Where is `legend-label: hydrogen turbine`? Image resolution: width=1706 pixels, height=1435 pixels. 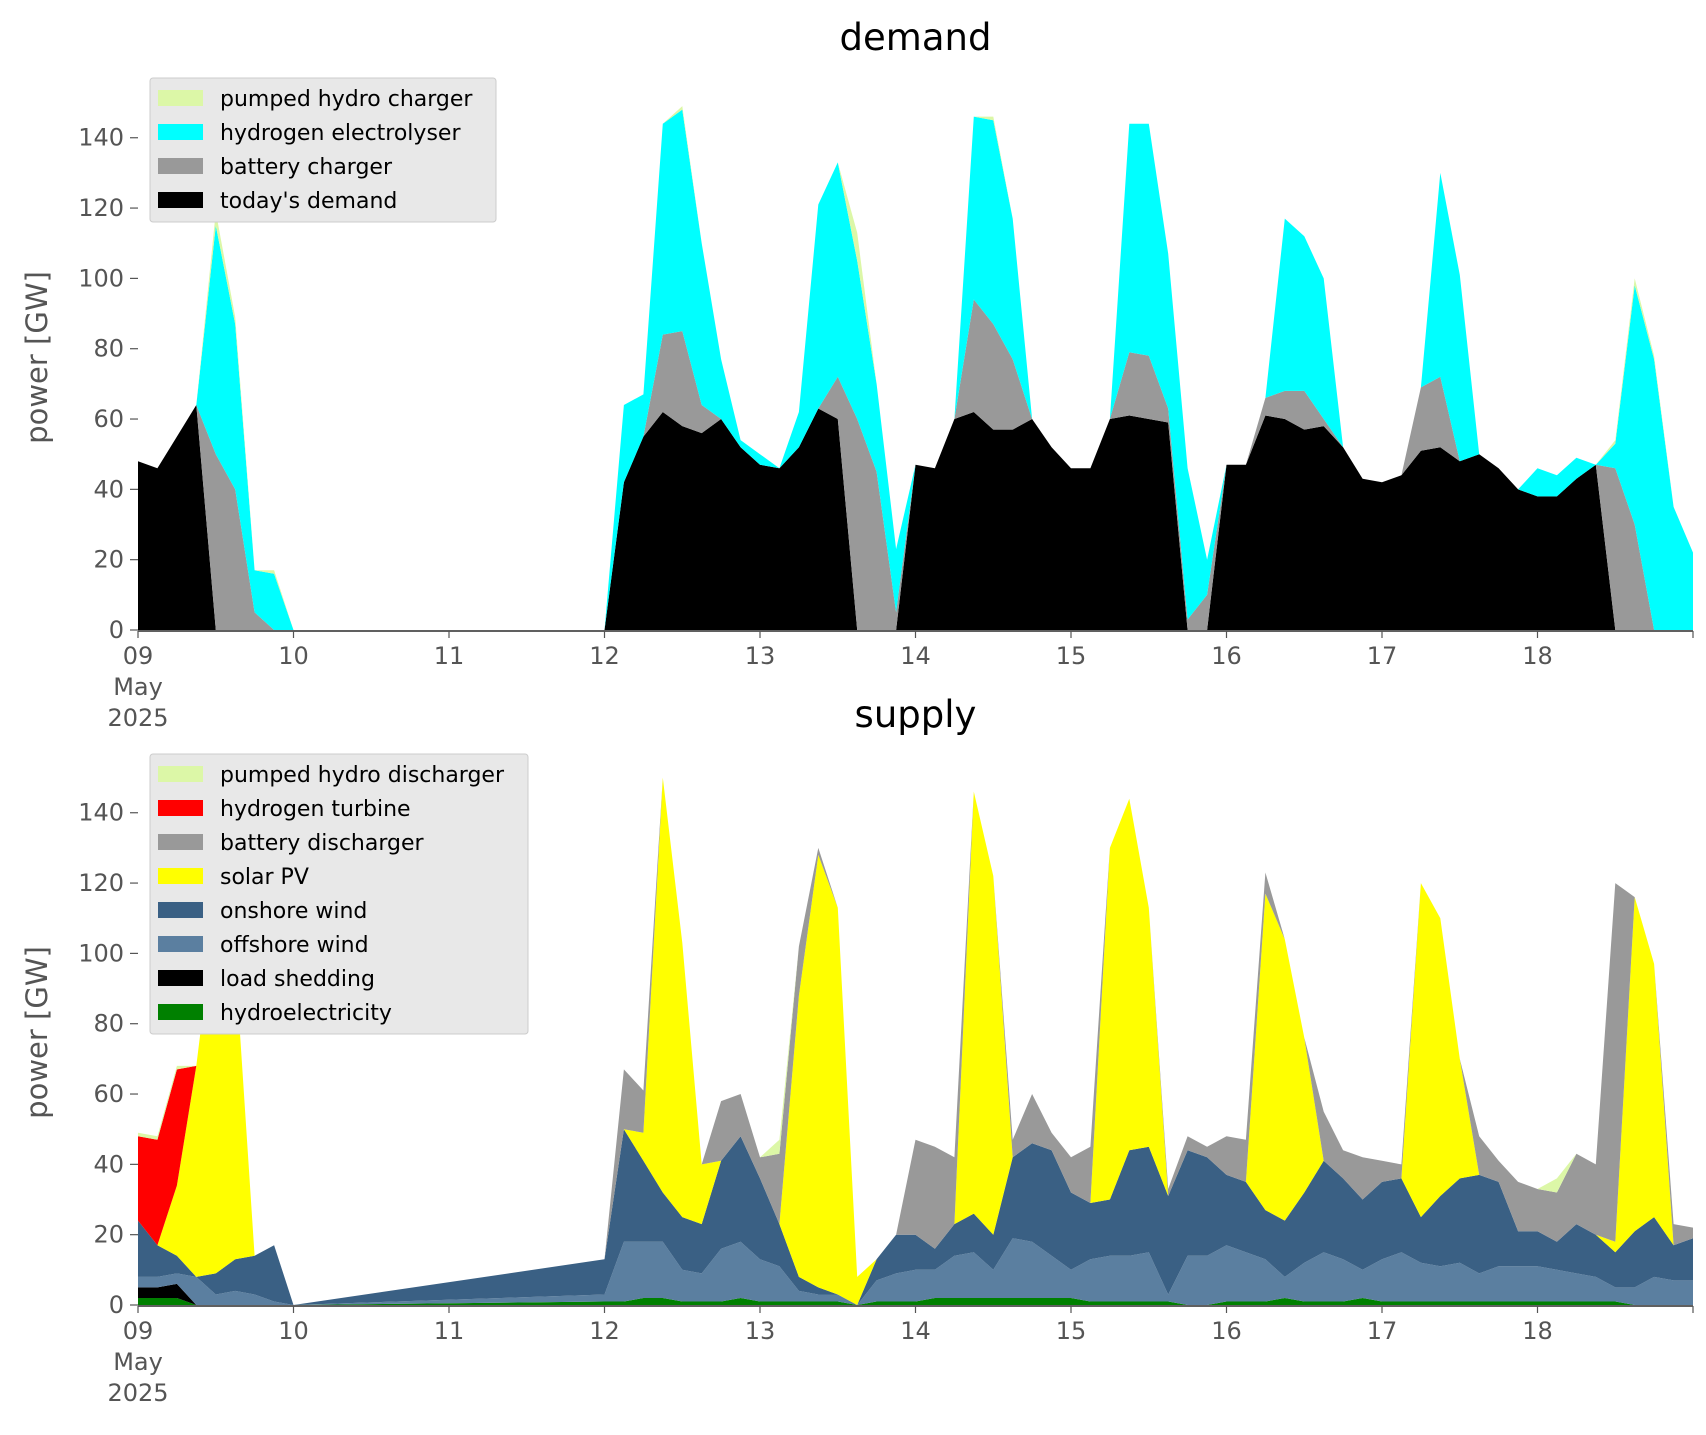 legend-label: hydrogen turbine is located at coordinates (315, 809).